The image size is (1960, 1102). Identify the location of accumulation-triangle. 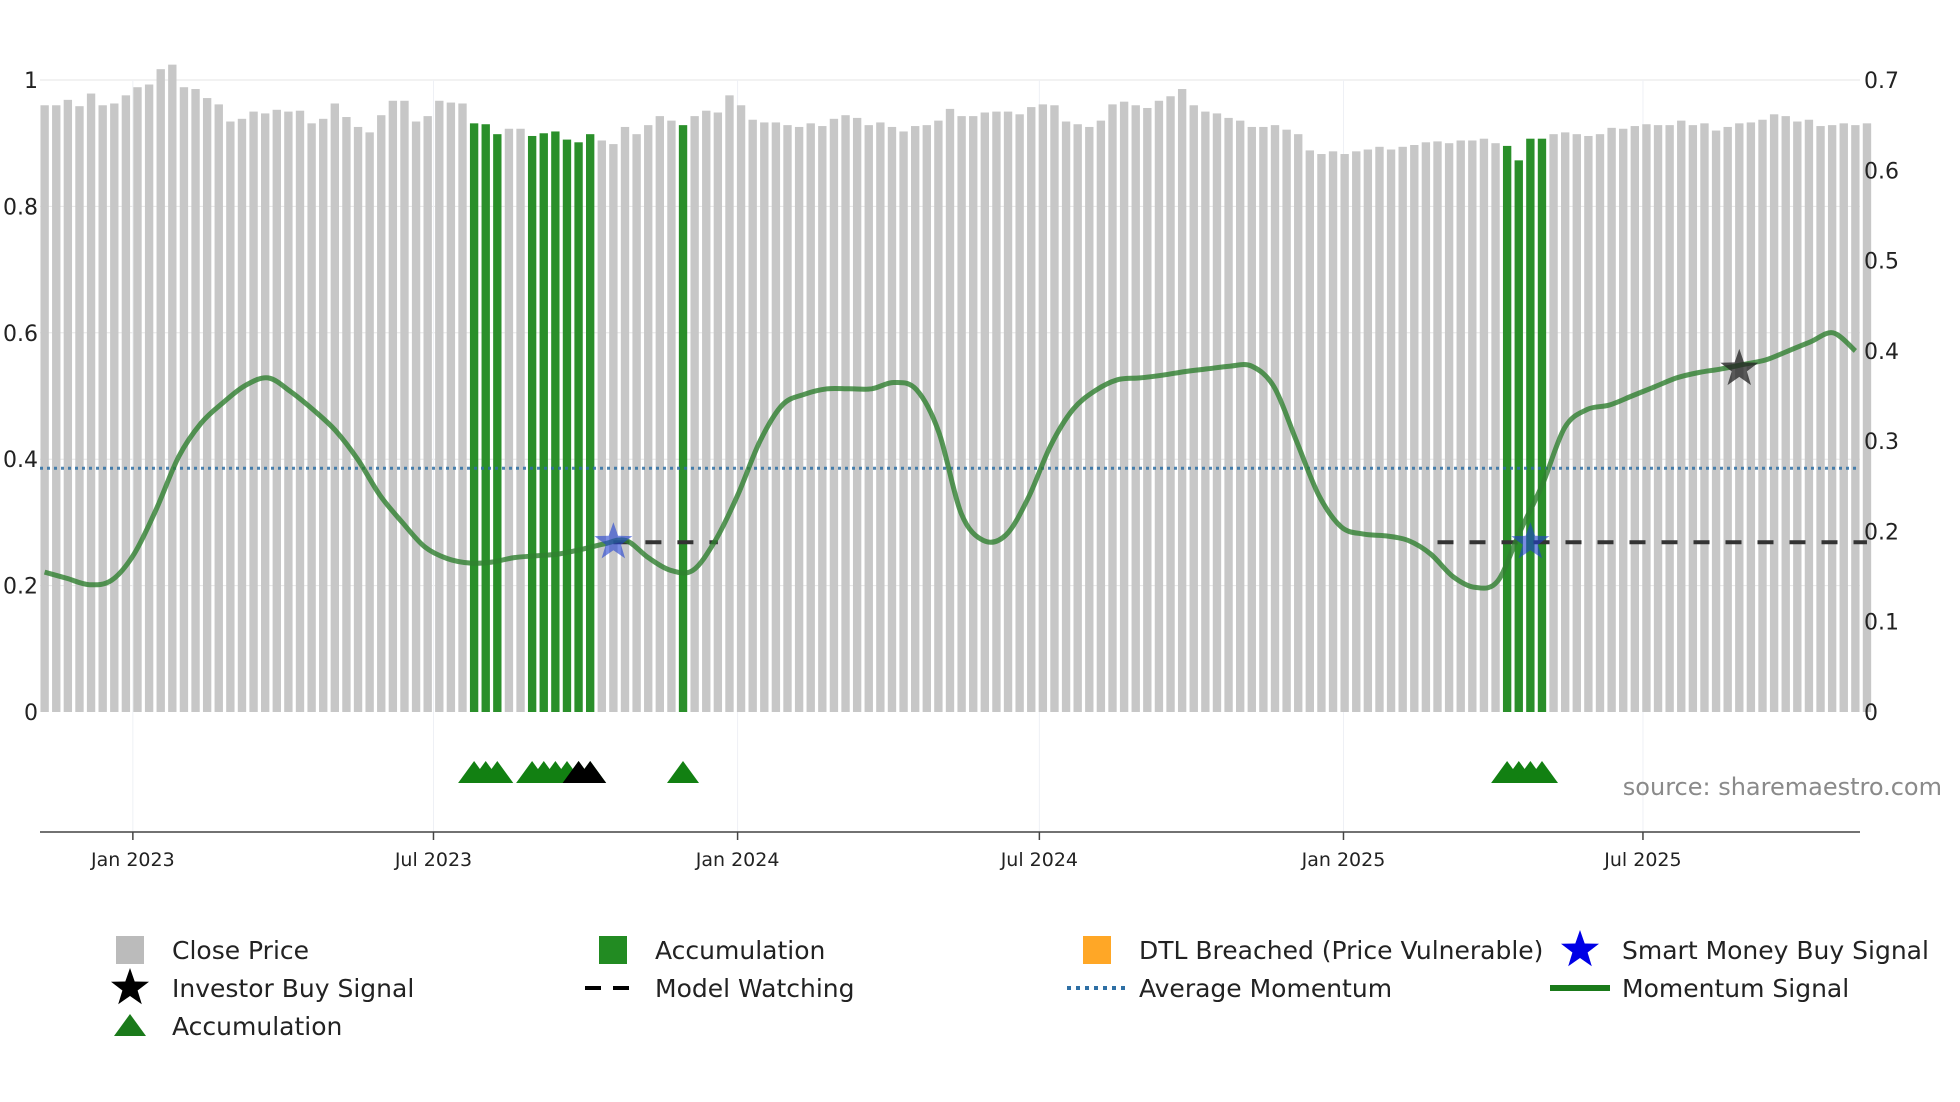
(1542, 772).